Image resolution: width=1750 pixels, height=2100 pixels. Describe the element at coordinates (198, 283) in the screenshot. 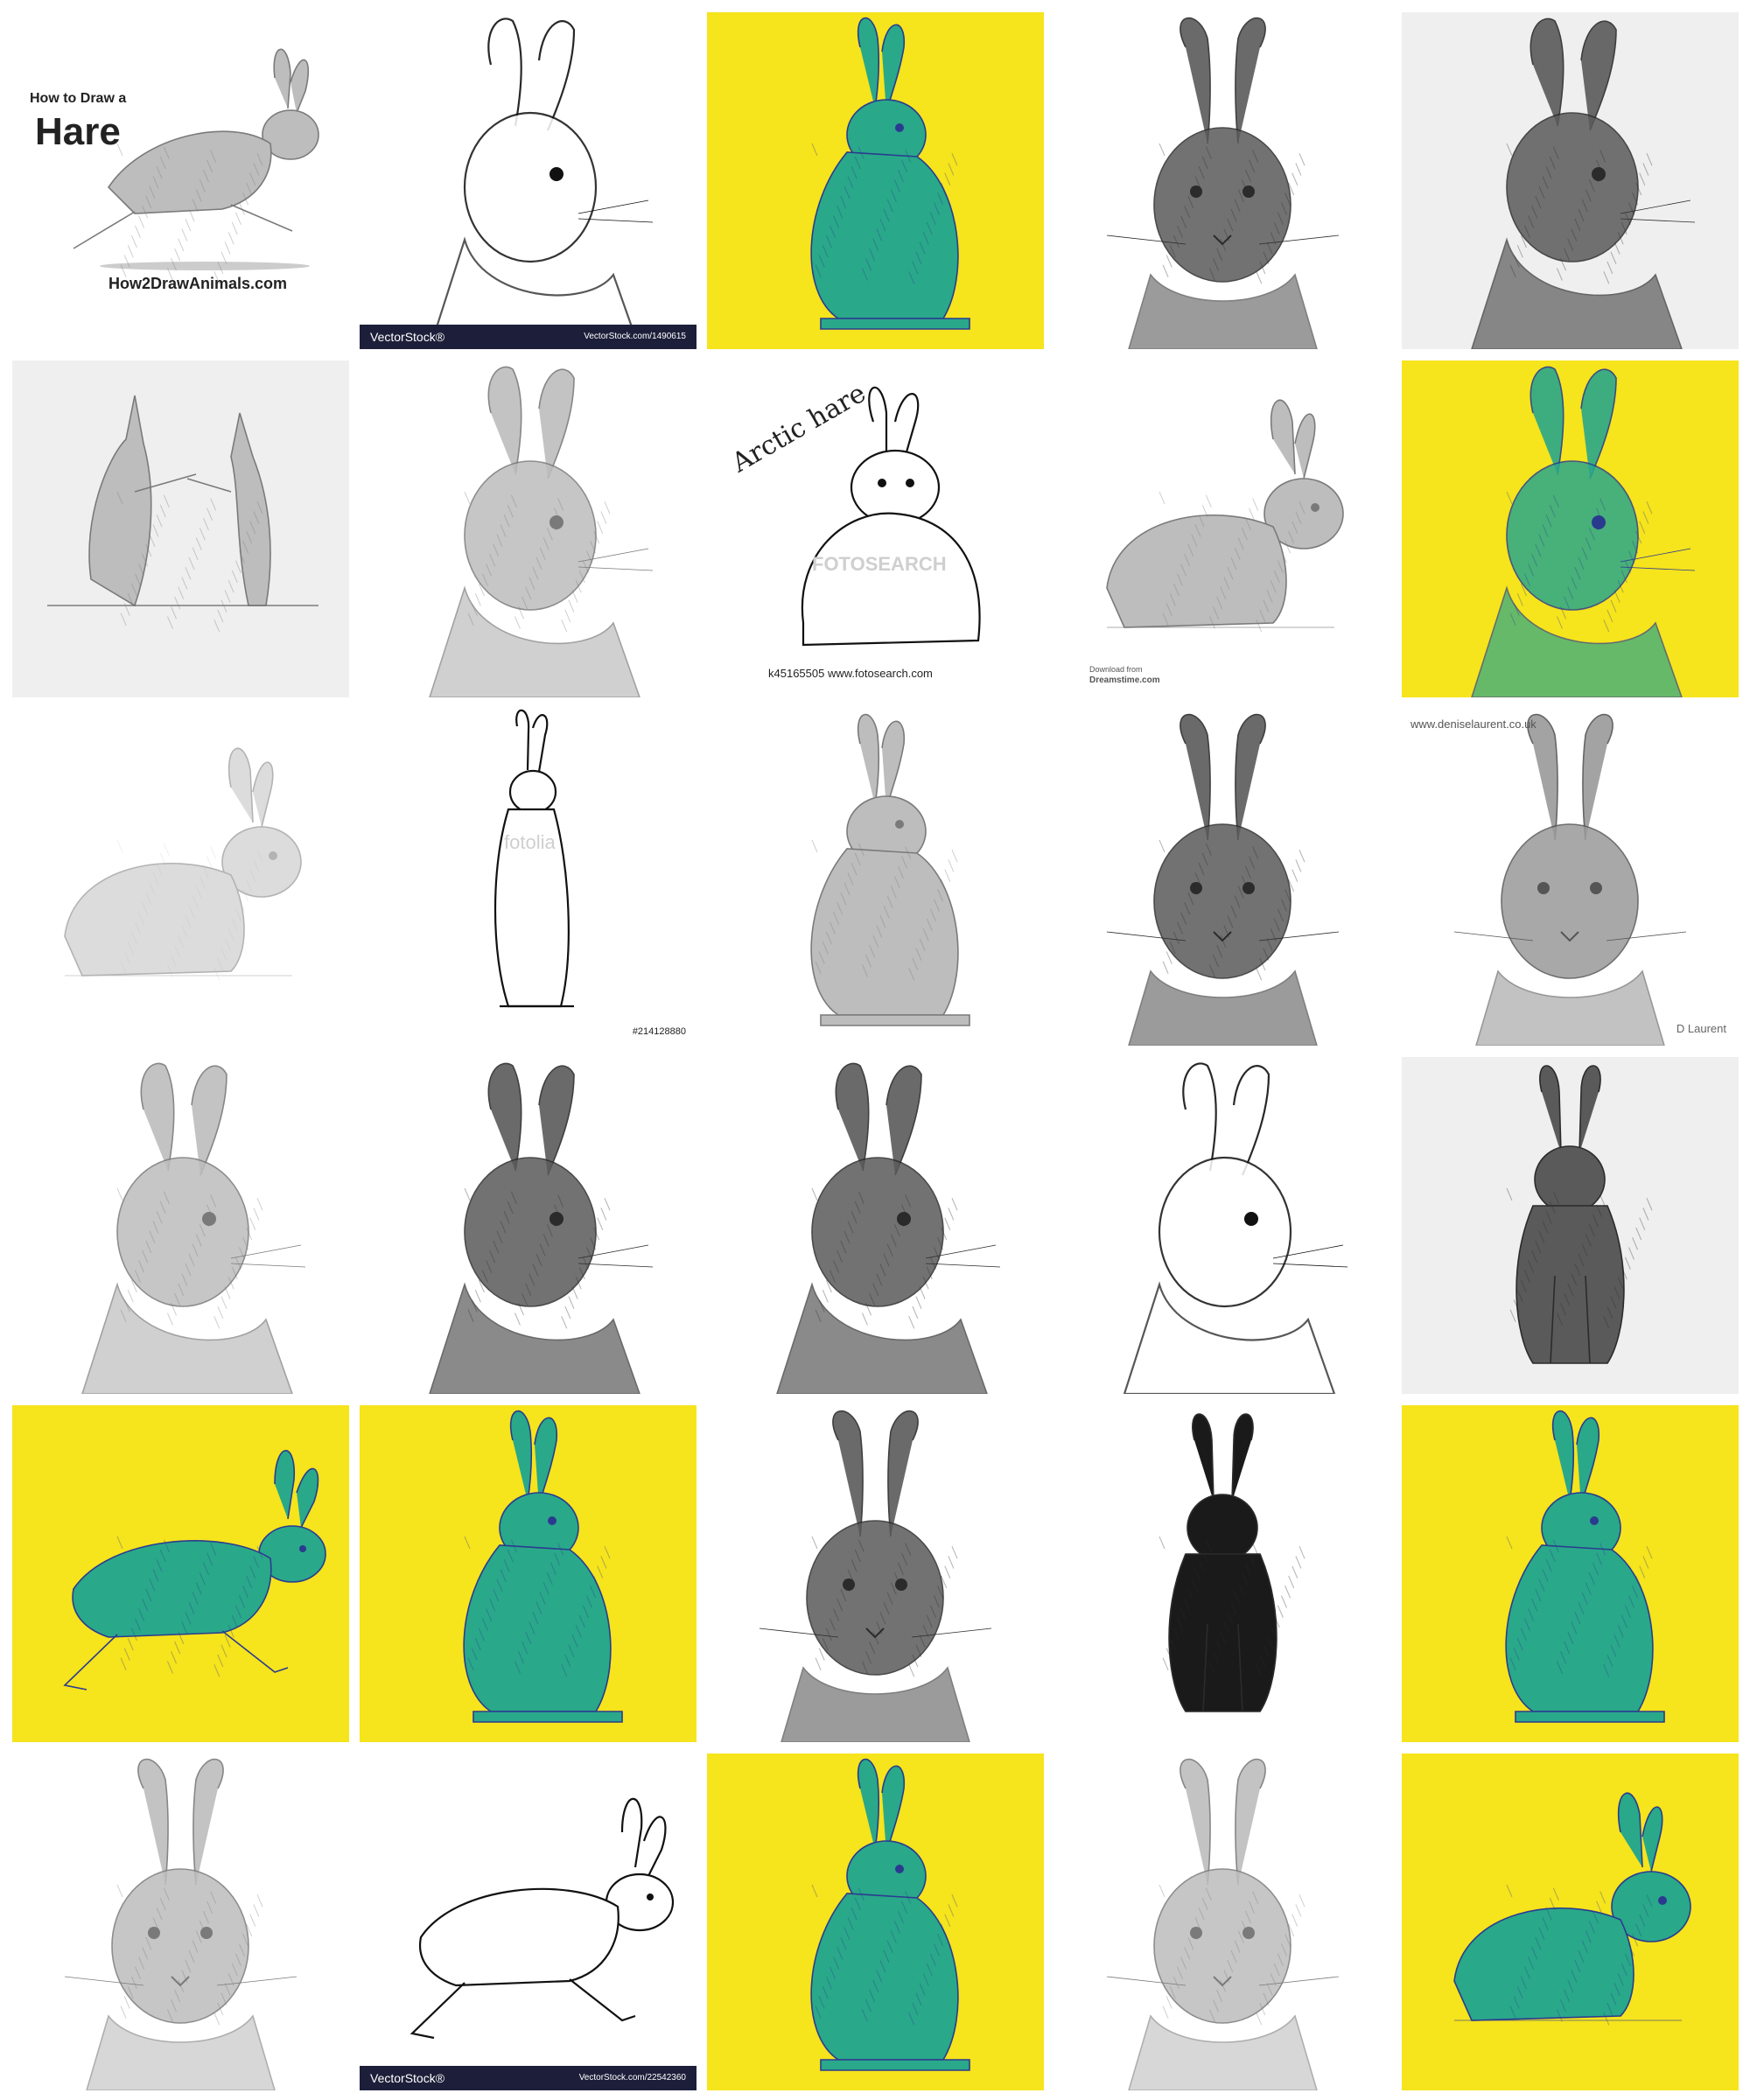

I see `site-url: How2DrawAnimals.com` at that location.